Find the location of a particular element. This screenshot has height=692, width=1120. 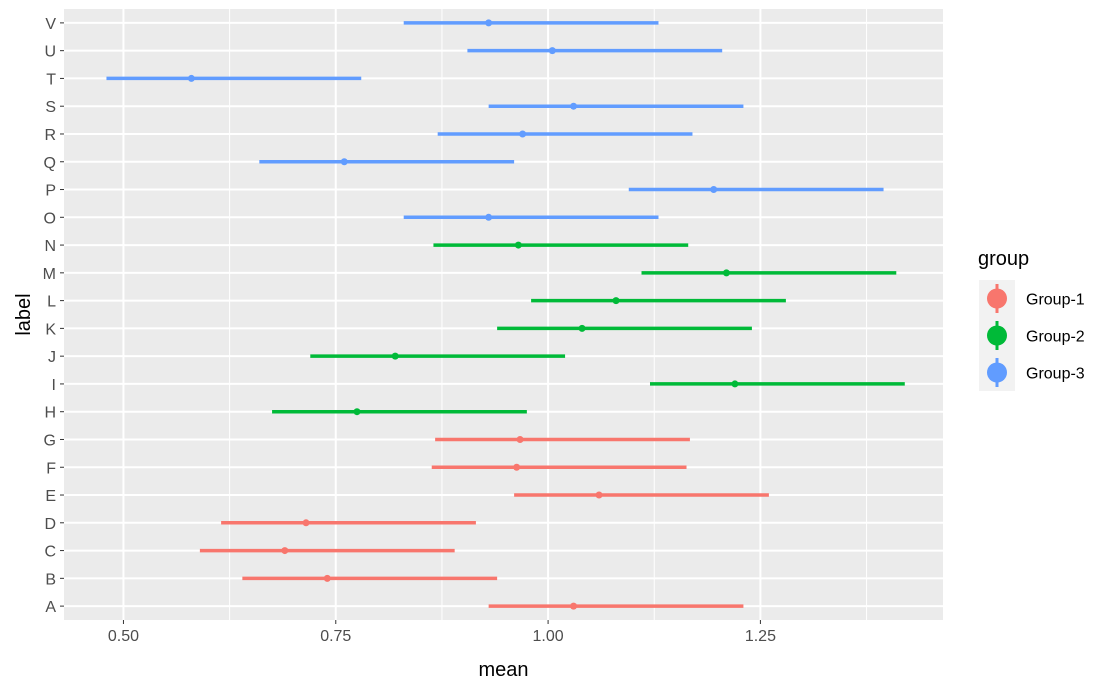

legend-title: group is located at coordinates (1003, 259).